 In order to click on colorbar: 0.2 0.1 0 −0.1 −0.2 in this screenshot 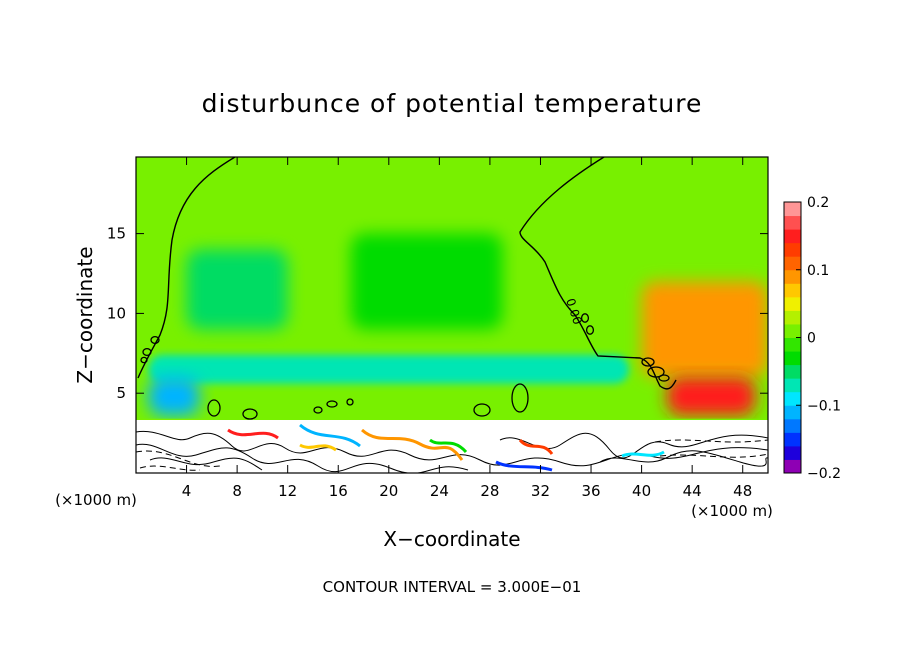, I will do `click(812, 338)`.